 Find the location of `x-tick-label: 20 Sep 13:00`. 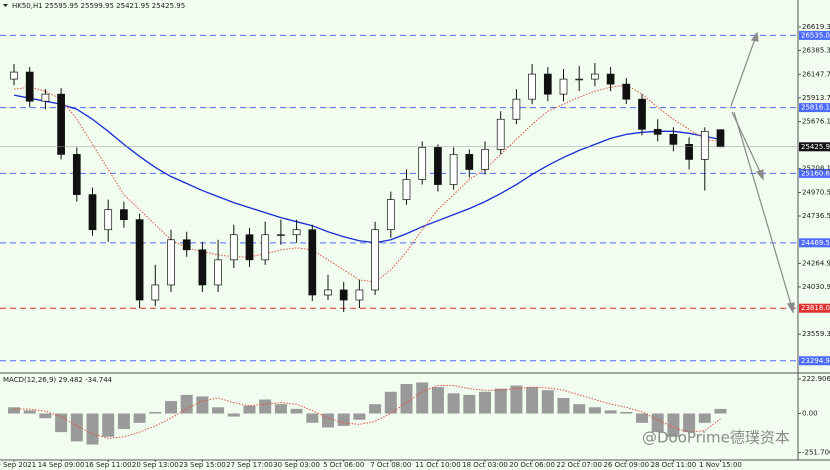

x-tick-label: 20 Sep 13:00 is located at coordinates (155, 465).